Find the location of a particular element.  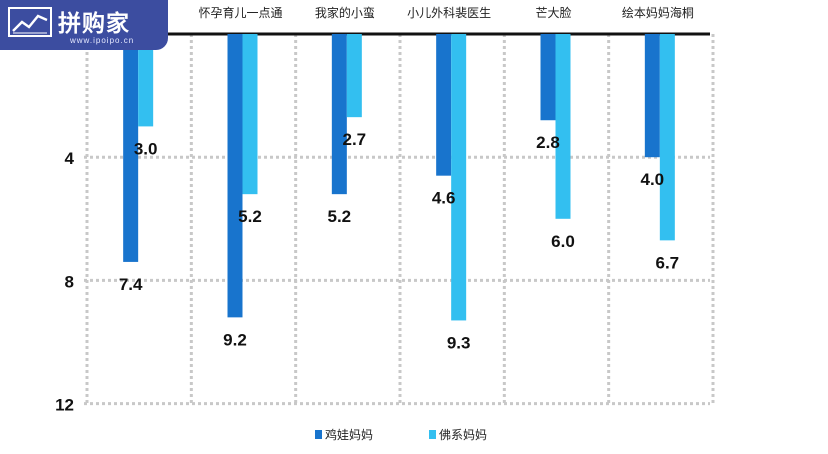

y-tick-label: 12 is located at coordinates (64, 405).